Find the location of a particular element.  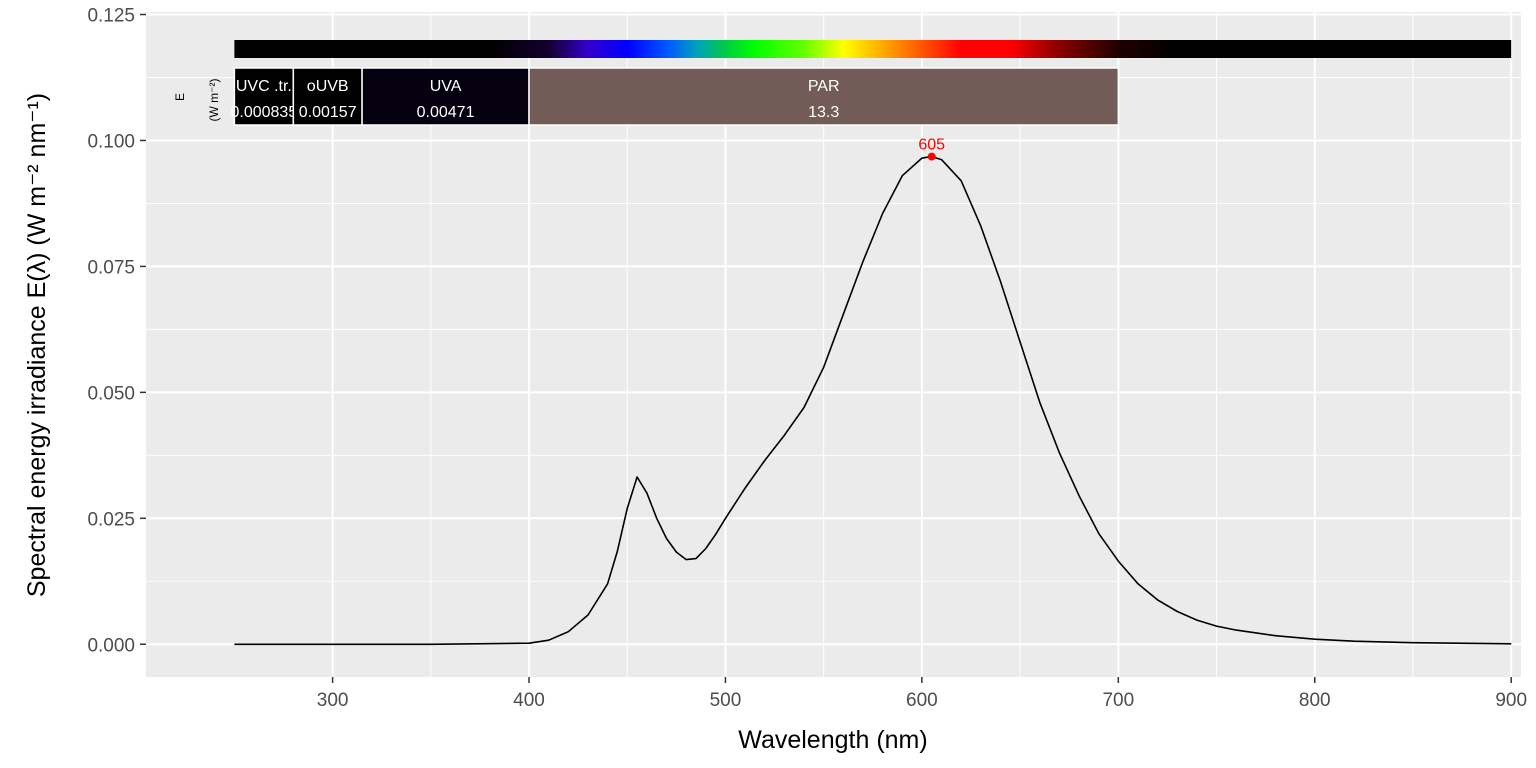

band-name: UVA is located at coordinates (446, 86).